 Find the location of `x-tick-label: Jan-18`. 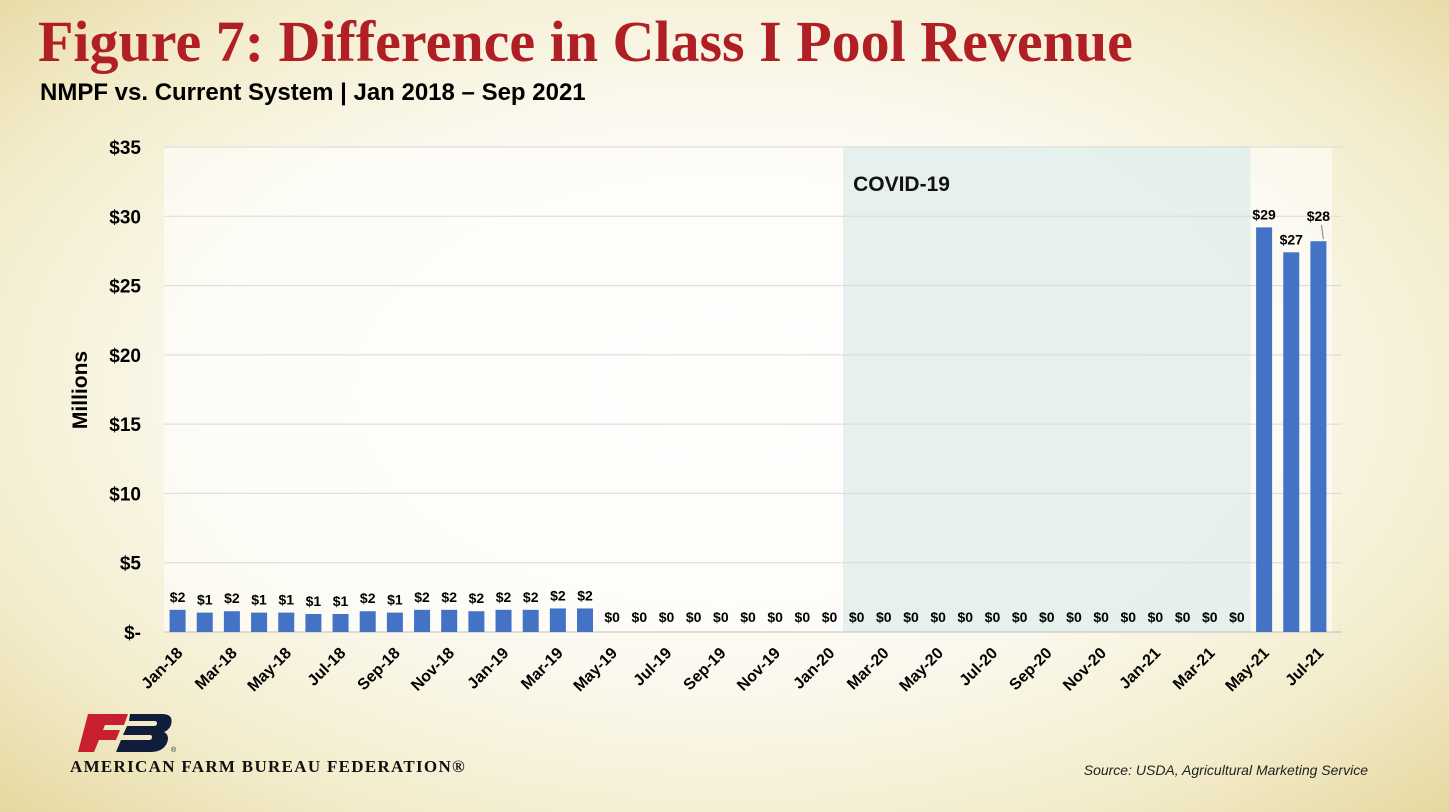

x-tick-label: Jan-18 is located at coordinates (163, 669).